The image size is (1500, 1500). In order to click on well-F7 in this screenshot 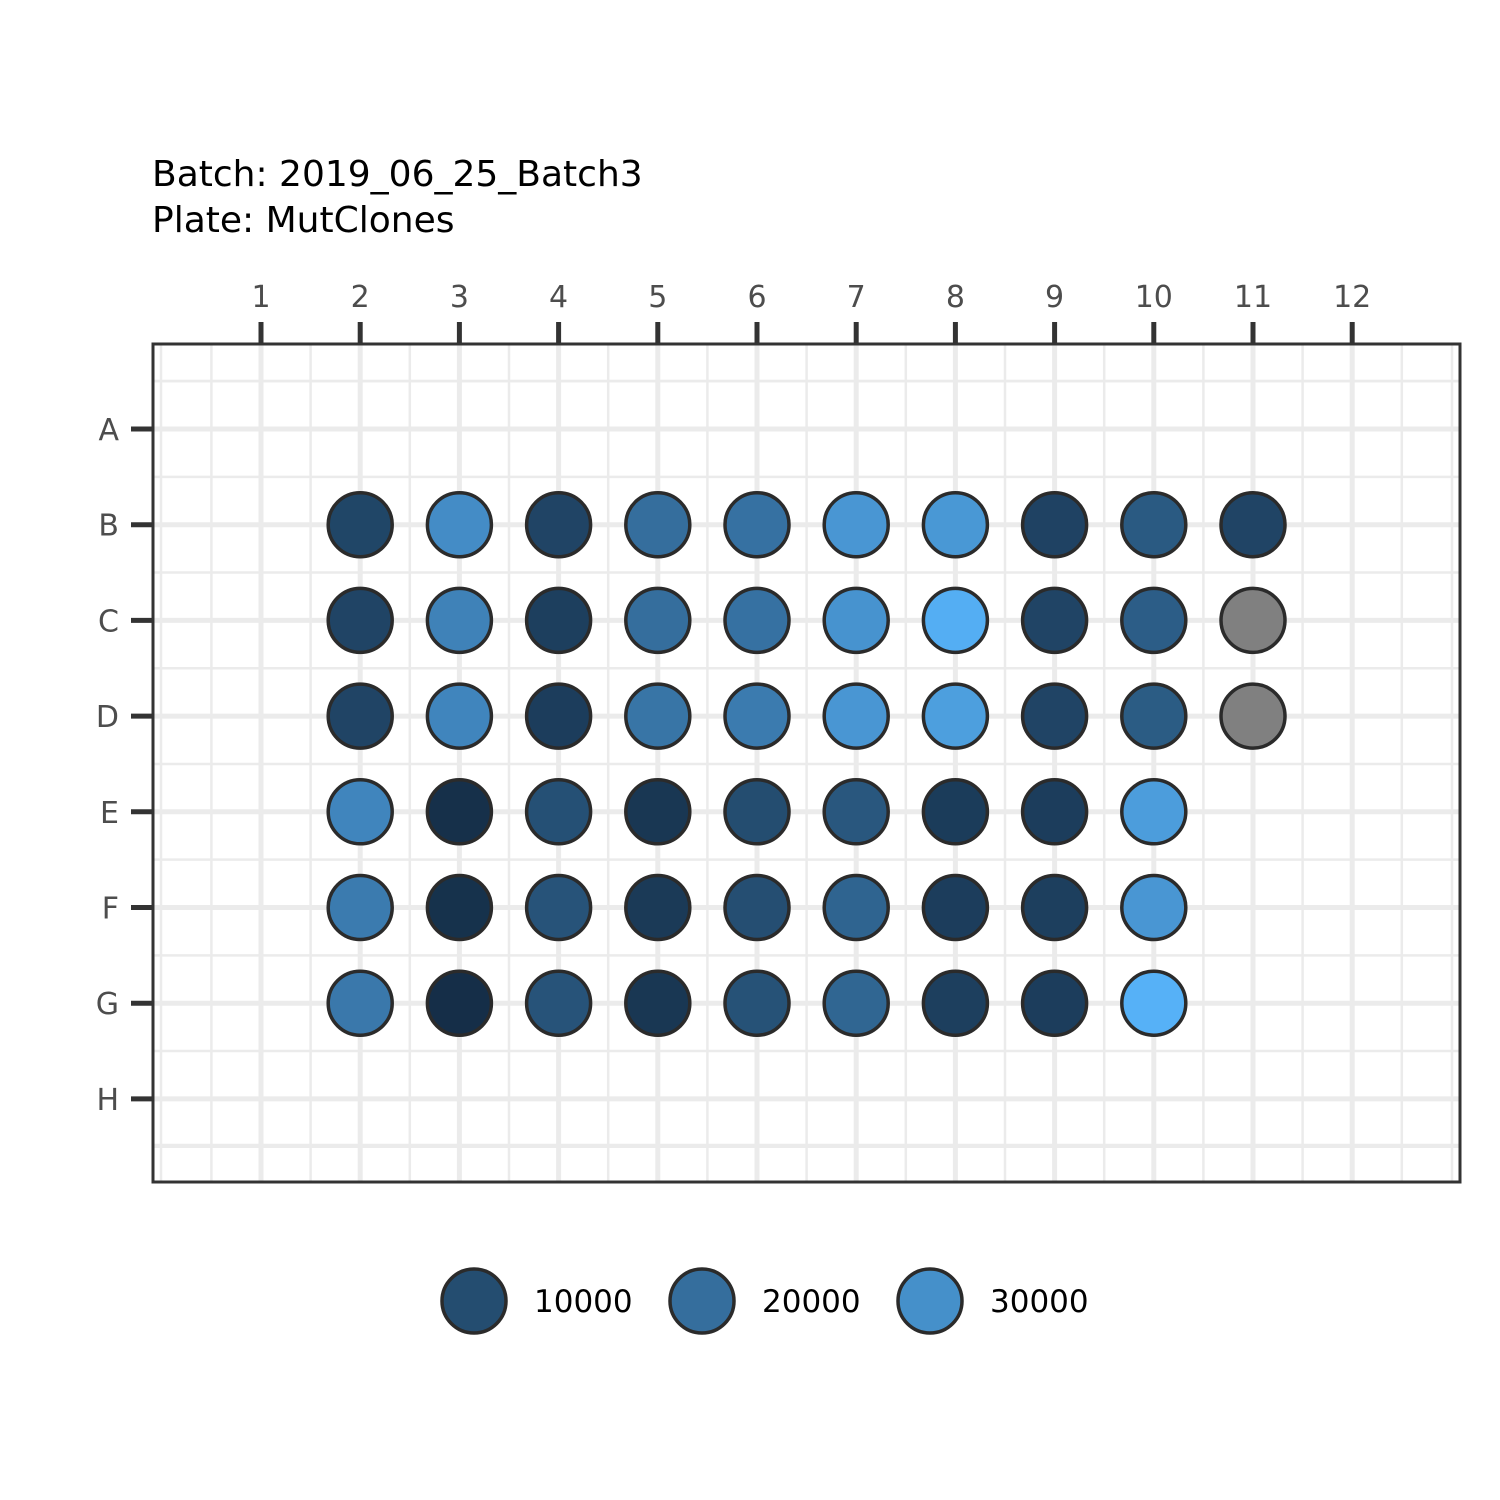, I will do `click(856, 907)`.